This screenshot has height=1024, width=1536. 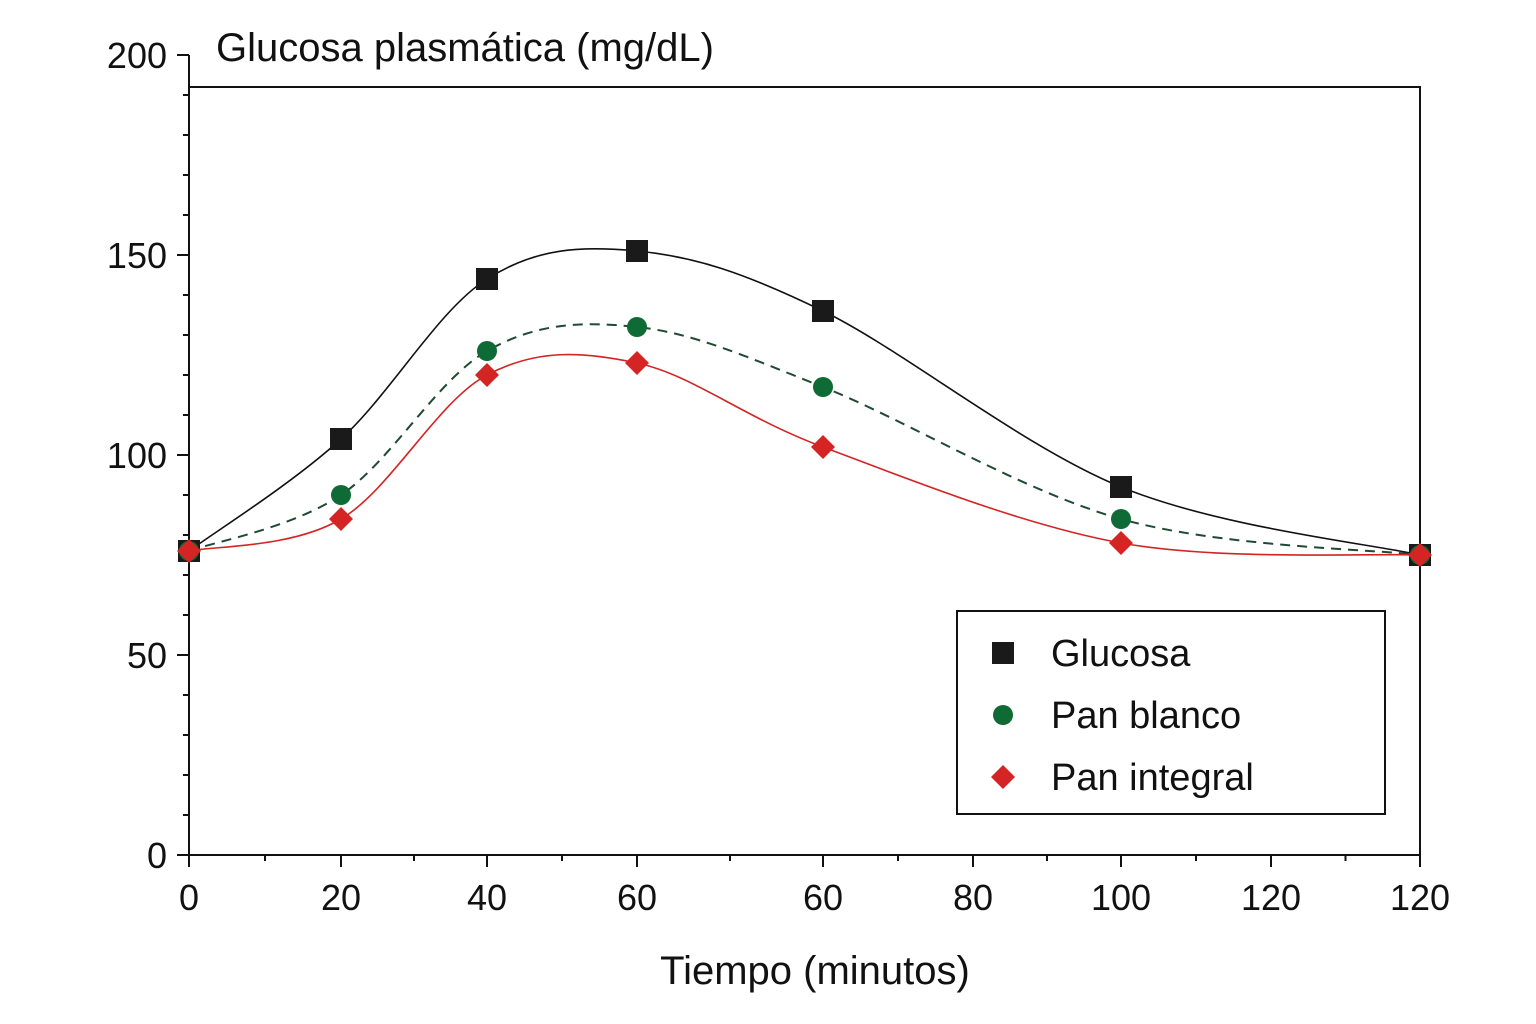 What do you see at coordinates (815, 971) in the screenshot?
I see `x-axis-label: Tiempo (minutos)` at bounding box center [815, 971].